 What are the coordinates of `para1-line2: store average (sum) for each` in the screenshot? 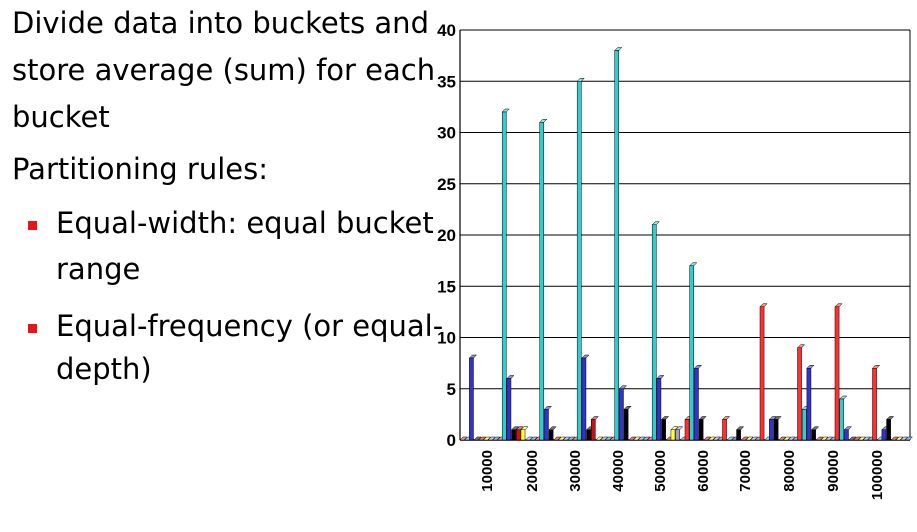 It's located at (224, 70).